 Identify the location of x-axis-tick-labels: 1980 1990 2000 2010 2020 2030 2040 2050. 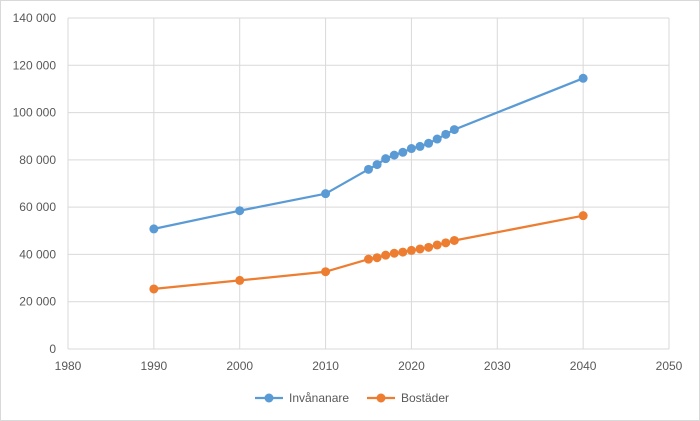
(369, 366).